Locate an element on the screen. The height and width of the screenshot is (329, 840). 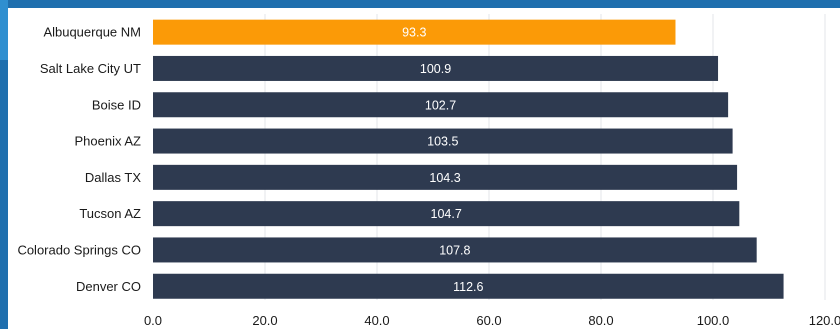
x-tick-label: 120.0 is located at coordinates (824, 320).